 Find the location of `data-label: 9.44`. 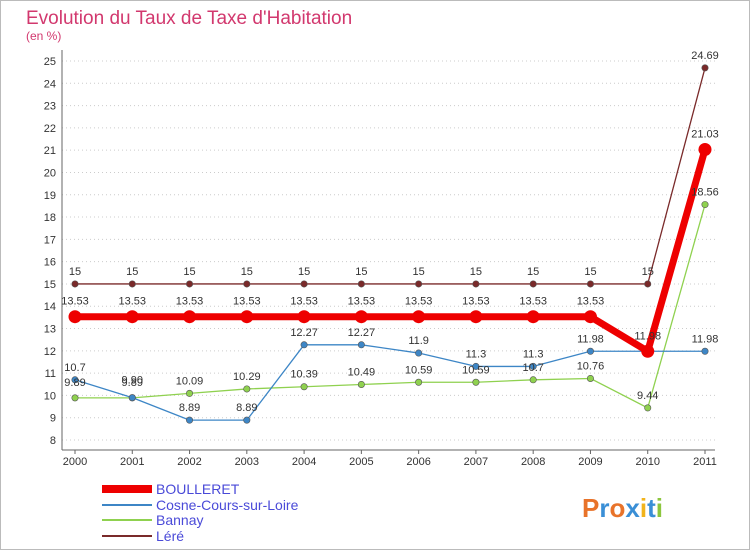

data-label: 9.44 is located at coordinates (647, 396).